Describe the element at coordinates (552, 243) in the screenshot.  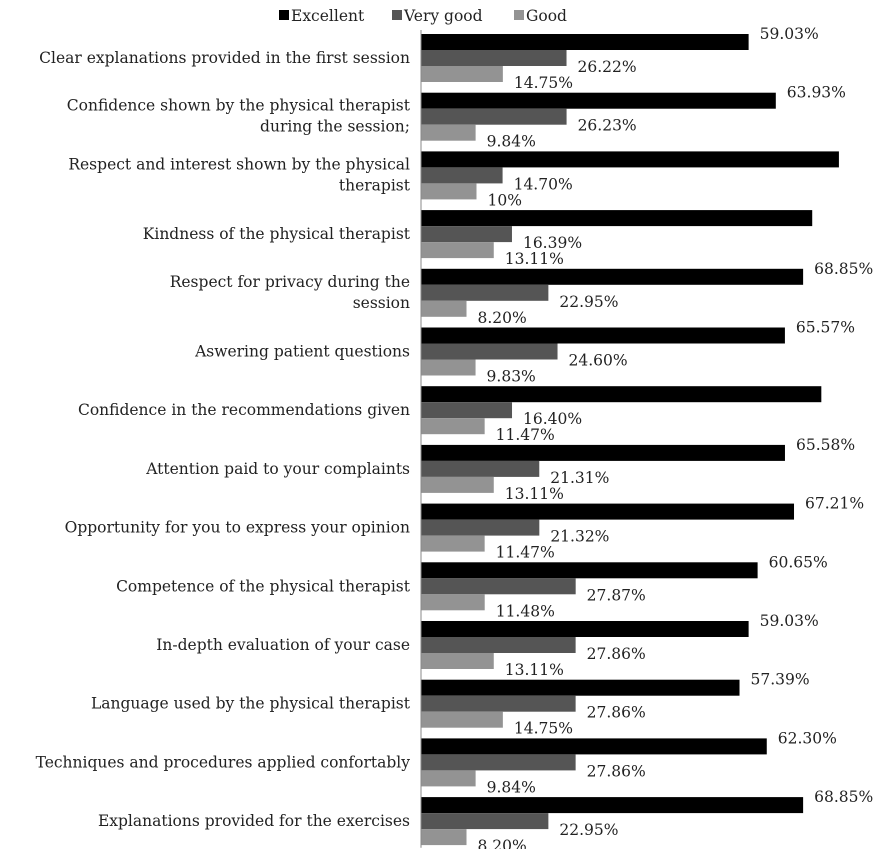
I see `data-label-very-good: 16.39%` at that location.